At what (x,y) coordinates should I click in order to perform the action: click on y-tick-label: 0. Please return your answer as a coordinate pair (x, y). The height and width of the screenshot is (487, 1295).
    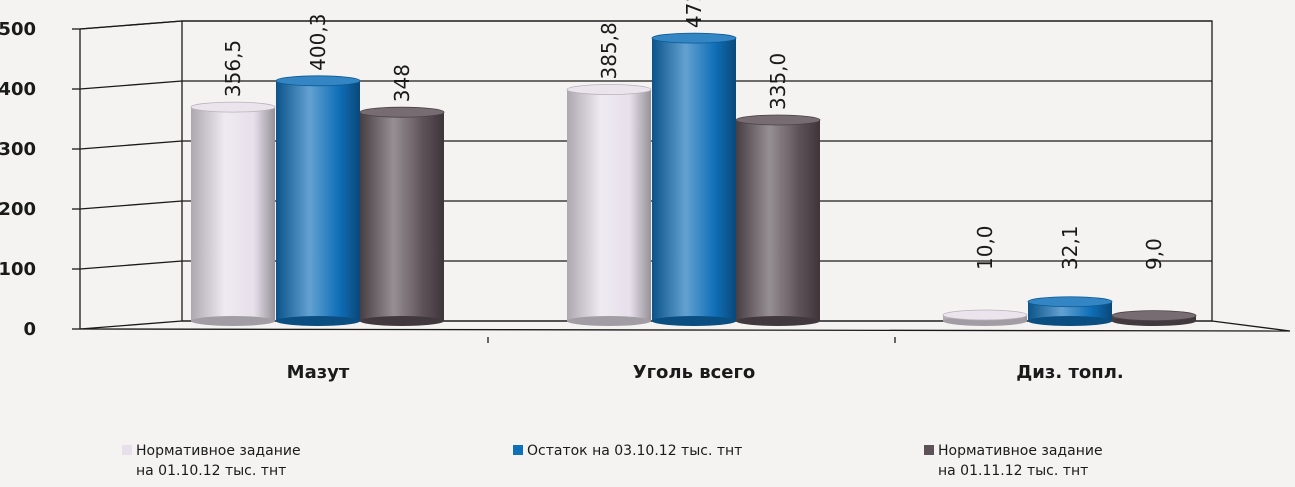
    Looking at the image, I should click on (29, 329).